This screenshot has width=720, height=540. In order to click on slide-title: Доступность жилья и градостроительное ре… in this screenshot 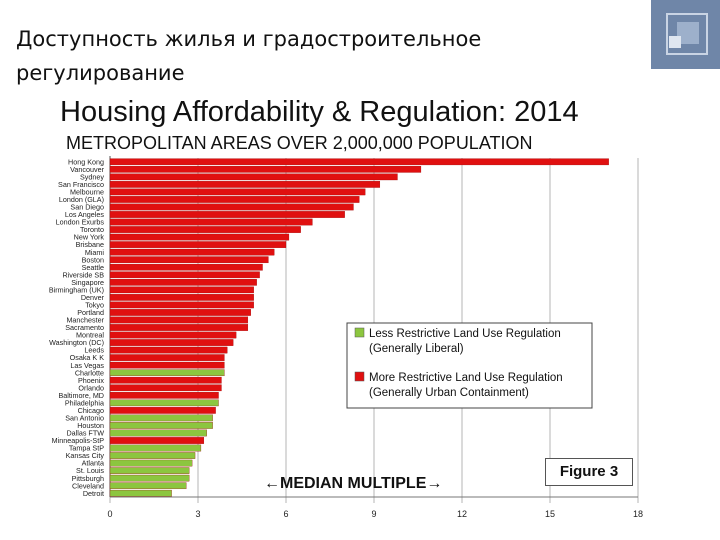, I will do `click(249, 56)`.